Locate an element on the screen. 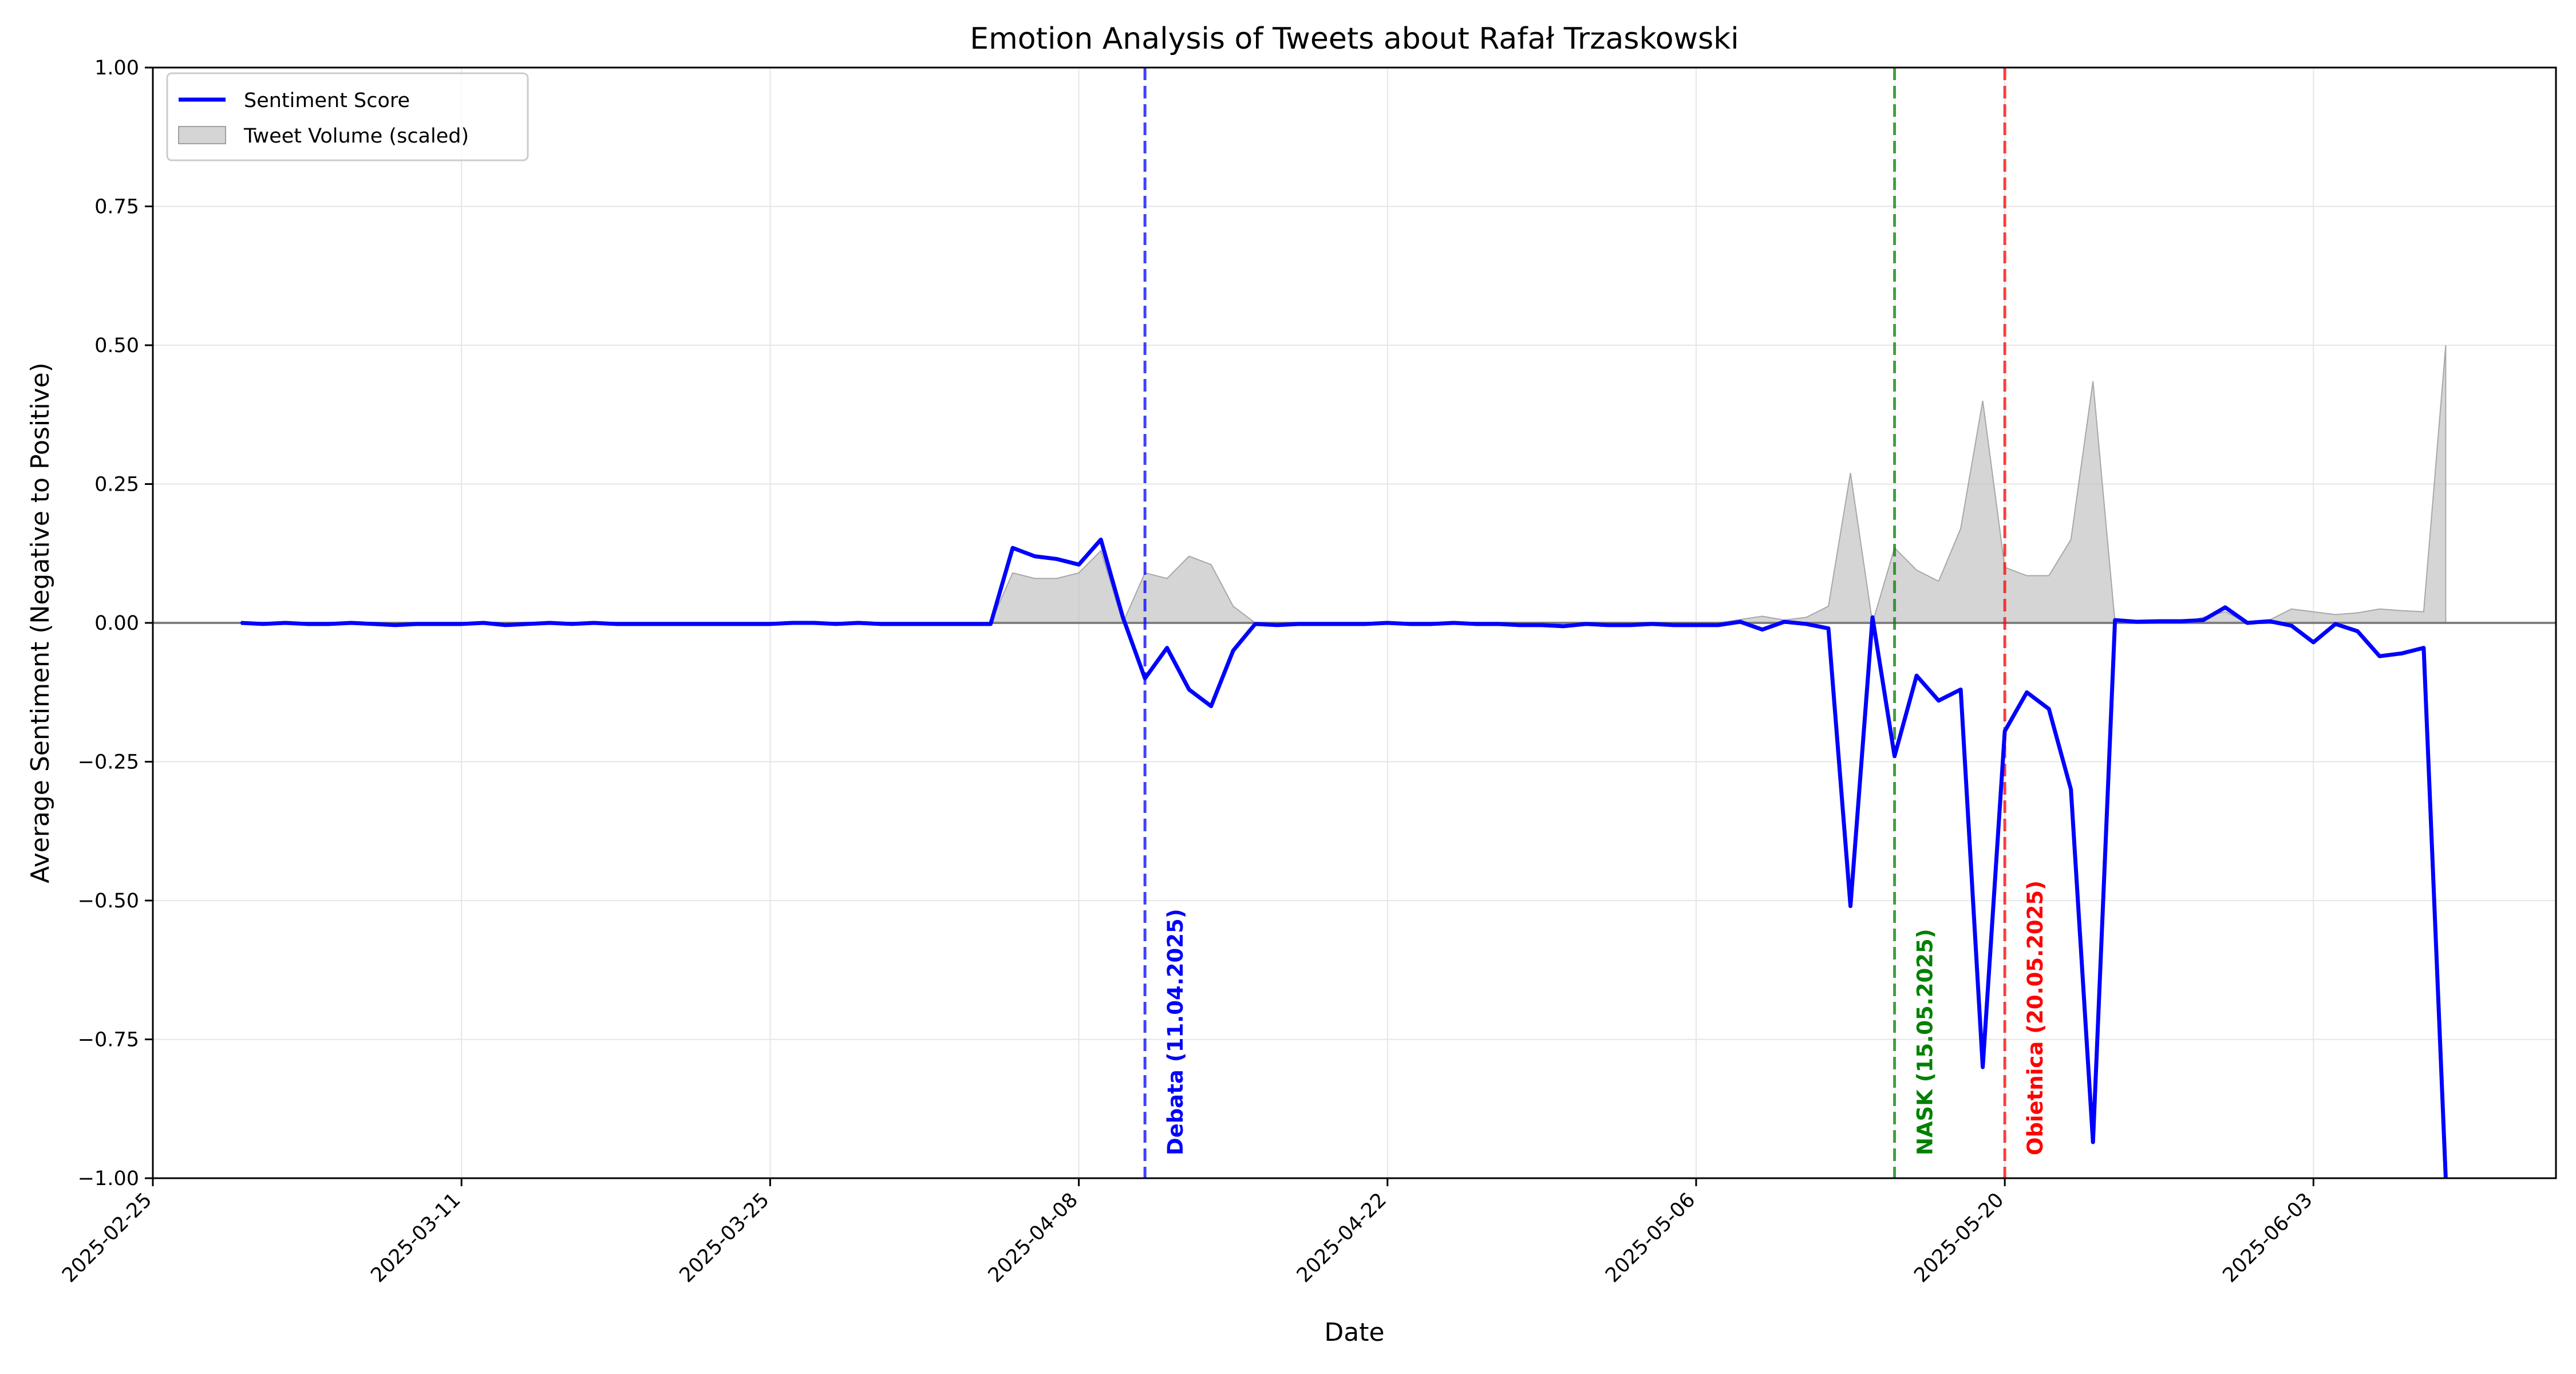  y-tick-label: 0.50 is located at coordinates (116, 345).